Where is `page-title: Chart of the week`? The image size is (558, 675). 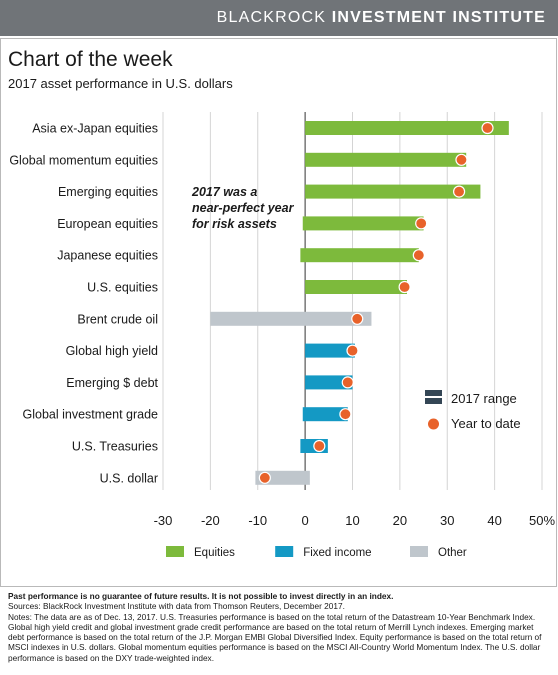 page-title: Chart of the week is located at coordinates (90, 59).